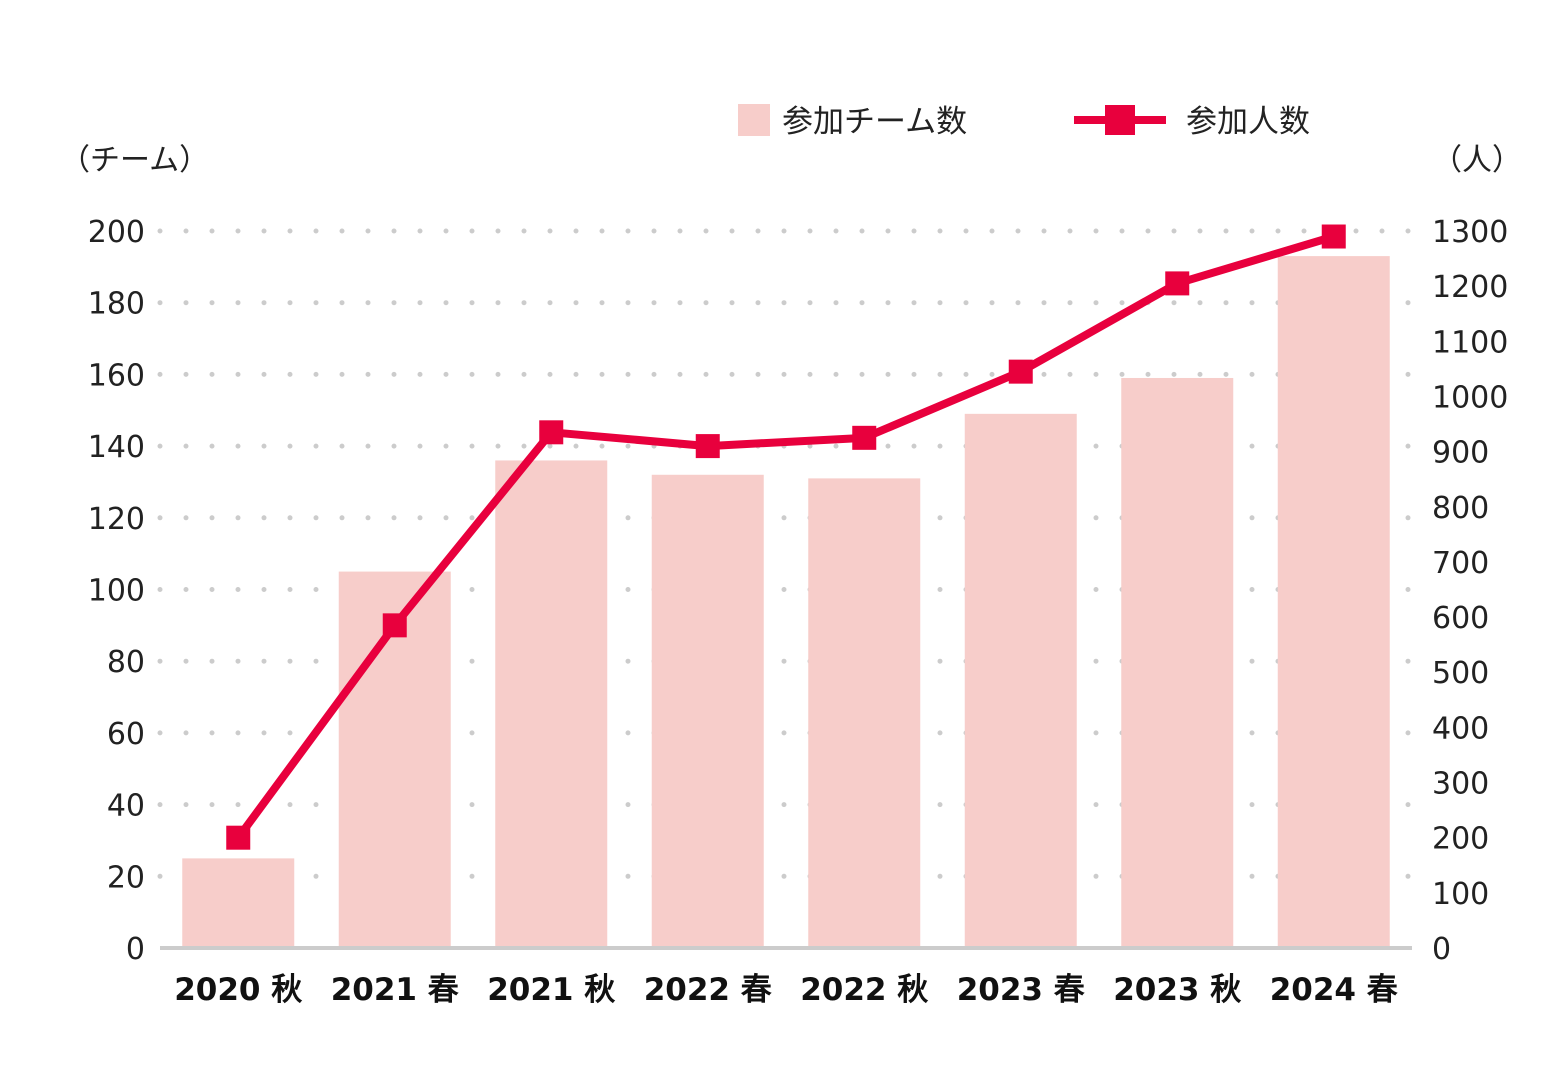  I want to click on left-tick-label: 160, so click(116, 375).